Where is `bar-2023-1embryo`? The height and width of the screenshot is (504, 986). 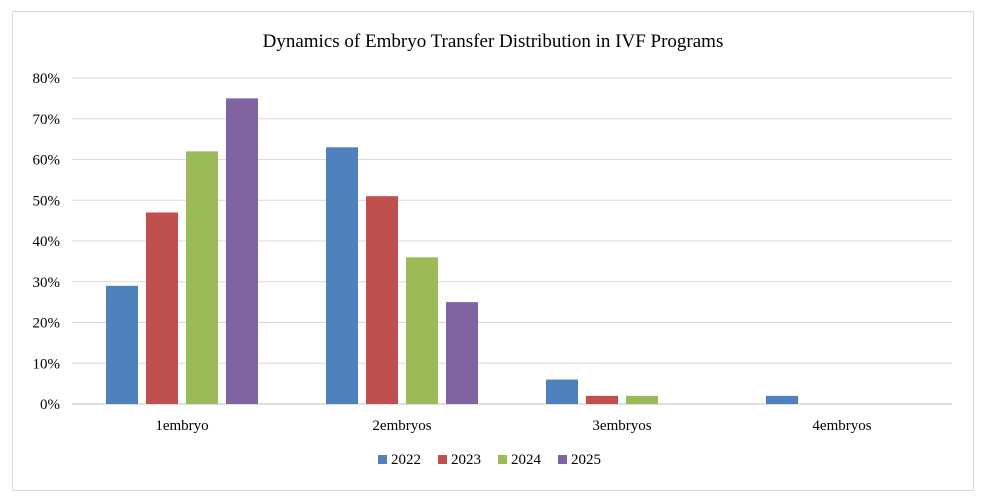
bar-2023-1embryo is located at coordinates (162, 308).